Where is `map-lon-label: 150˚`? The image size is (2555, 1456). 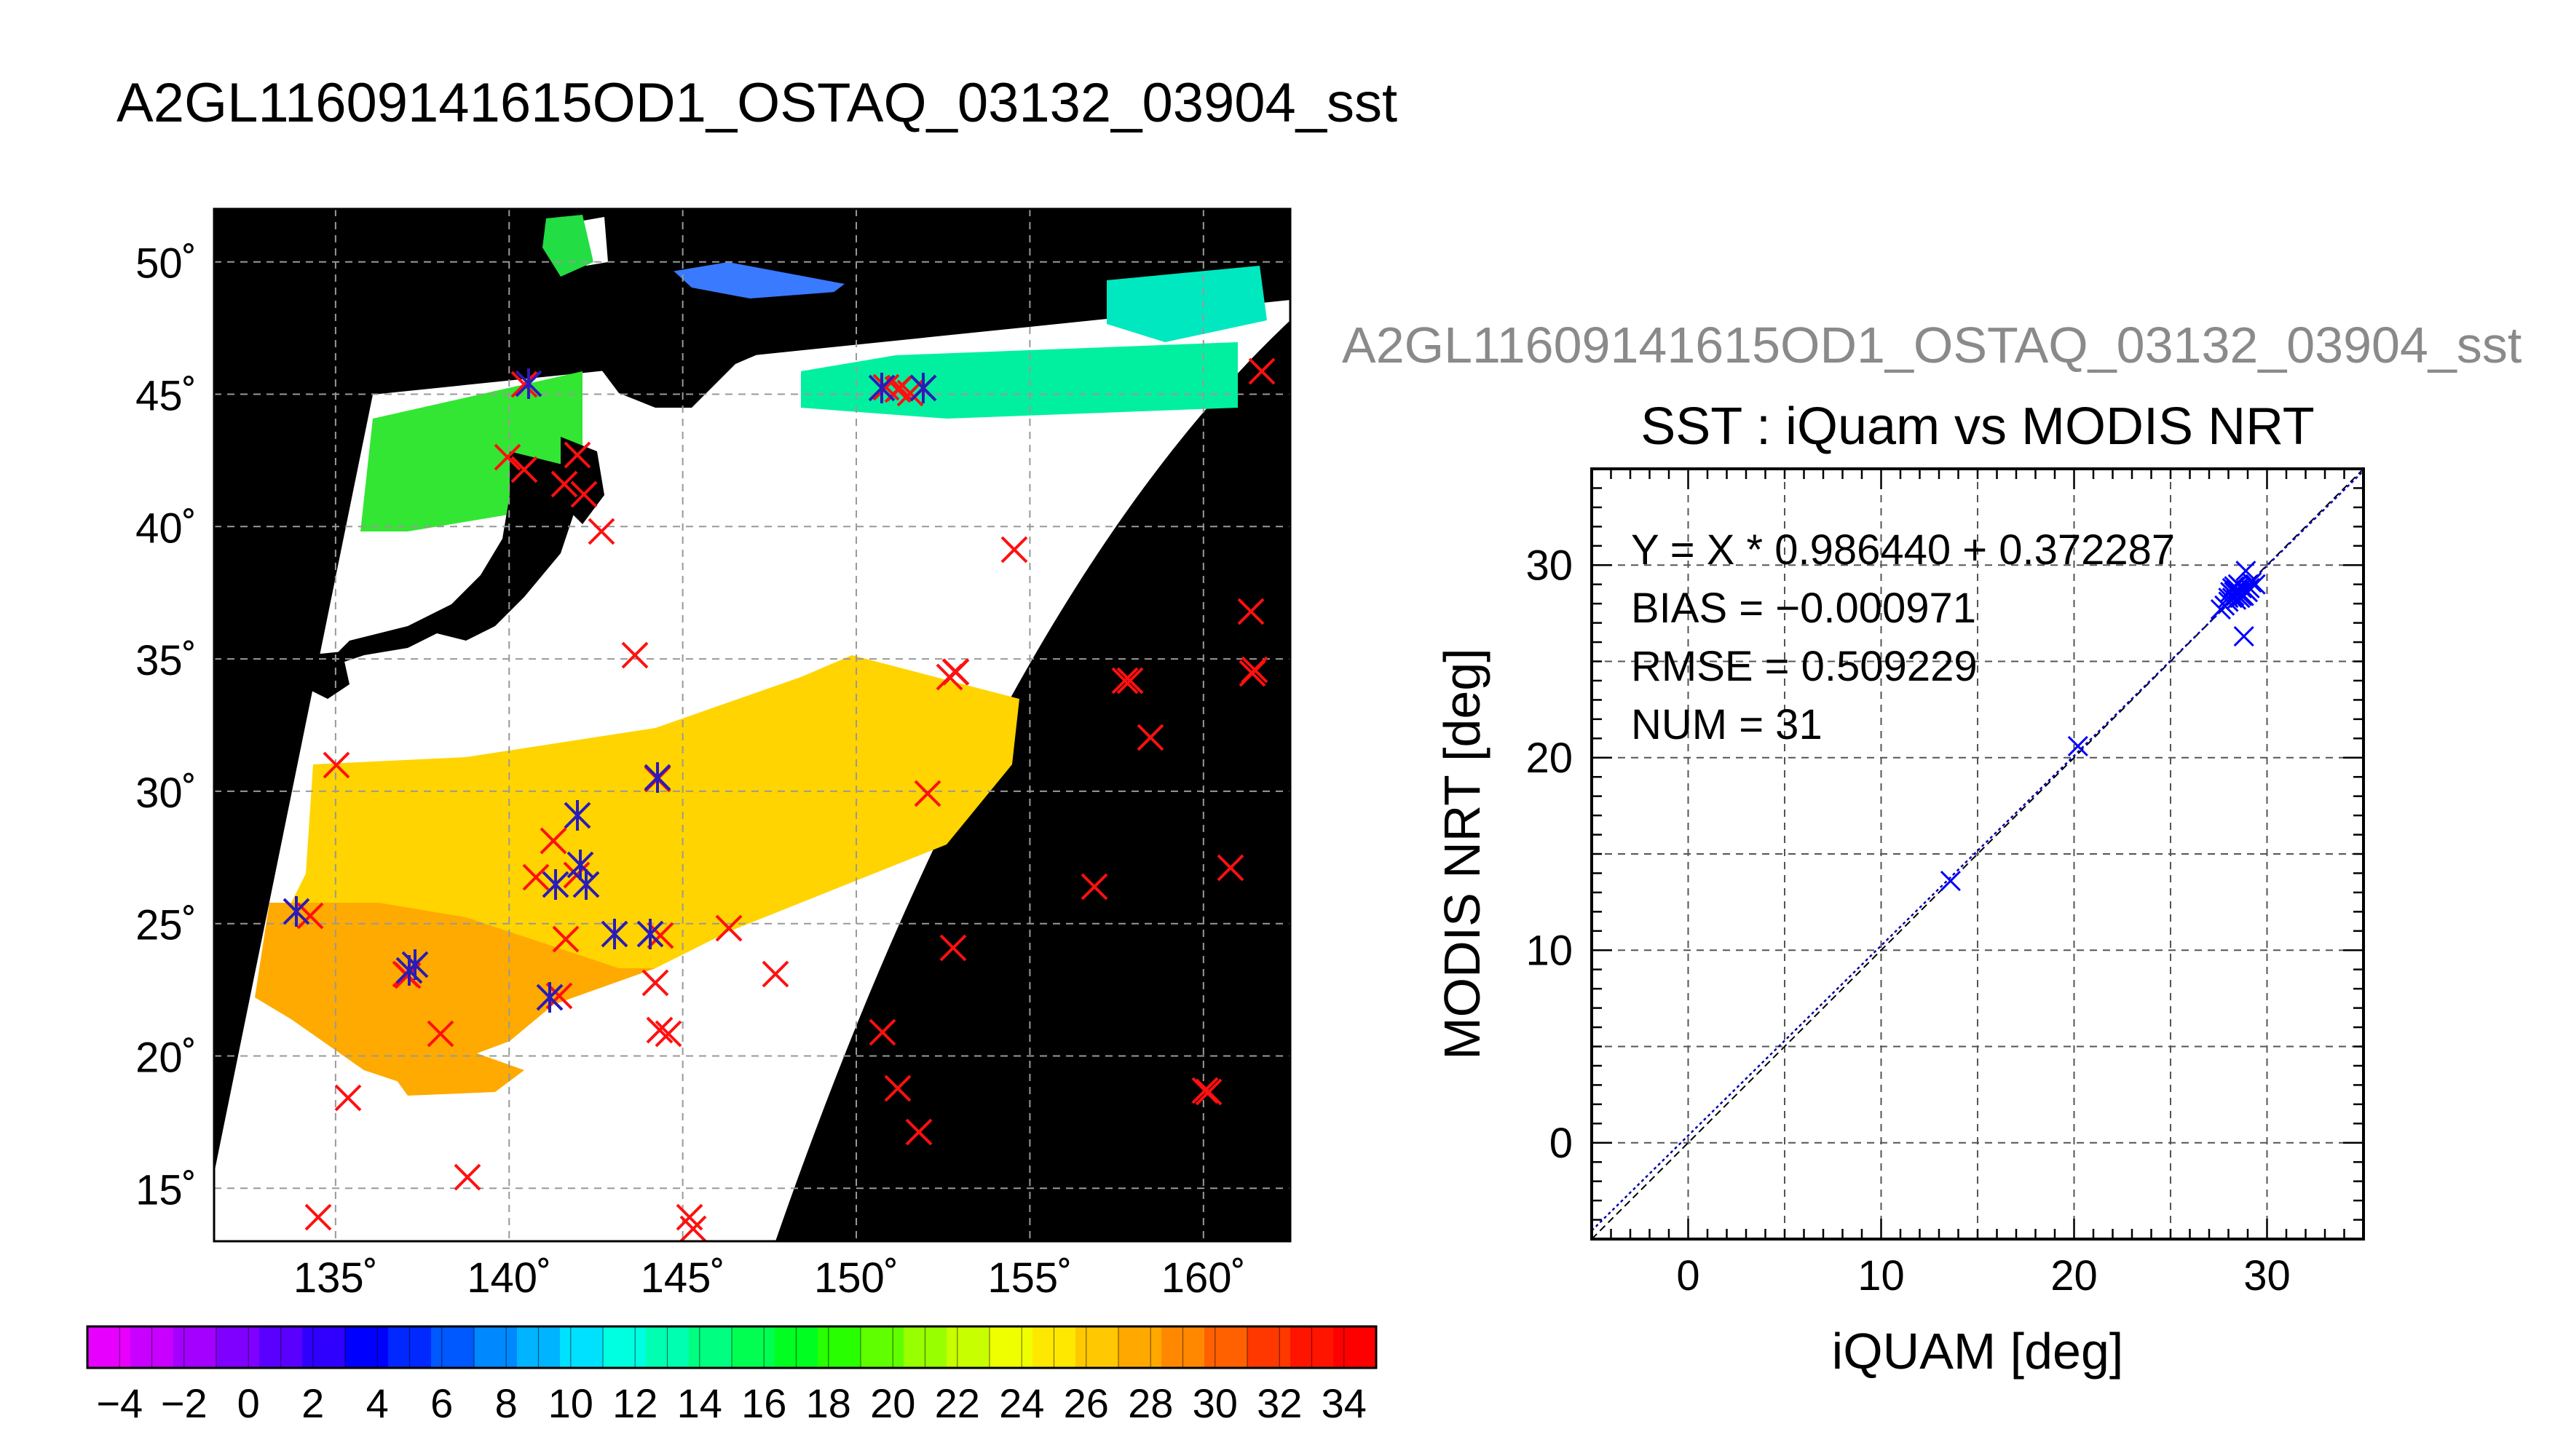 map-lon-label: 150˚ is located at coordinates (856, 1278).